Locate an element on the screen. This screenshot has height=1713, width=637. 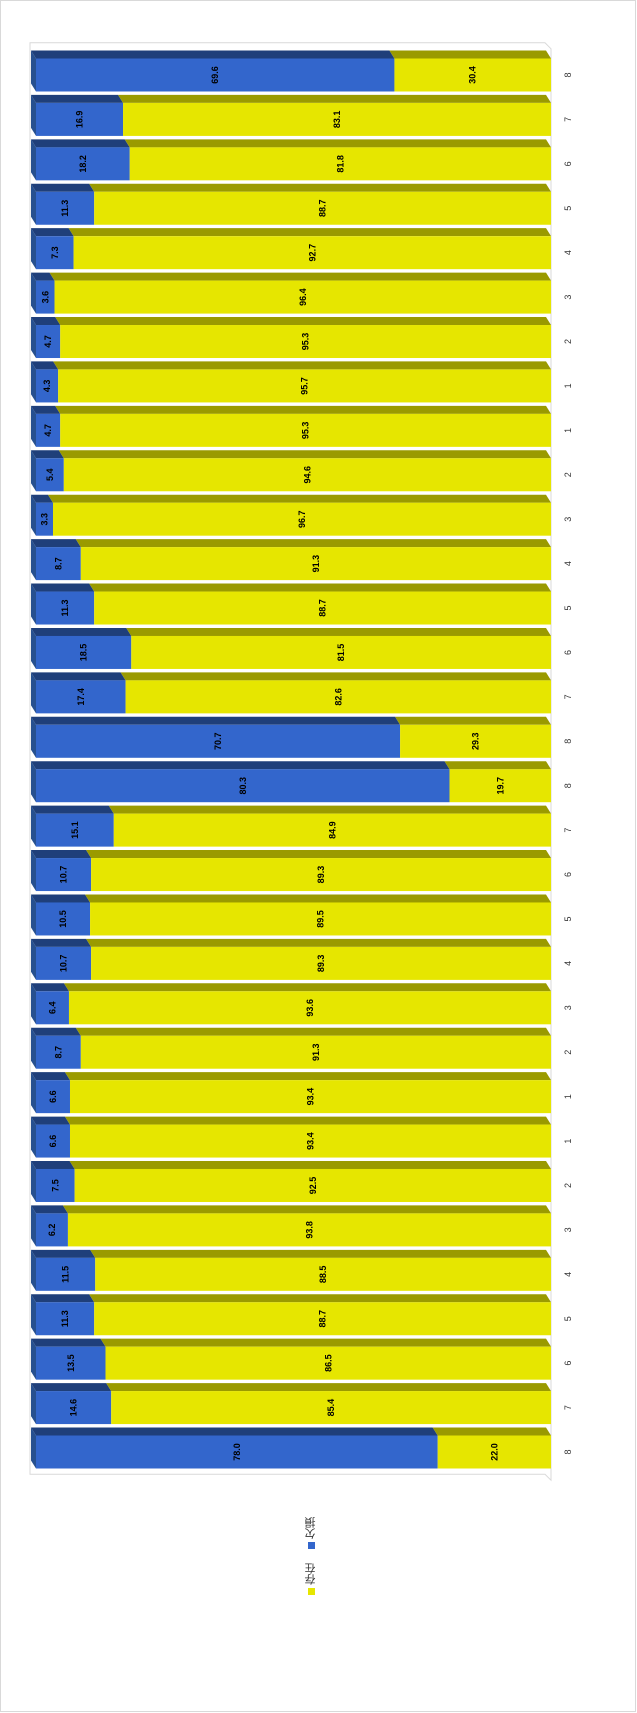
bar-label-missing: 6.4 is located at coordinates (52, 1008).